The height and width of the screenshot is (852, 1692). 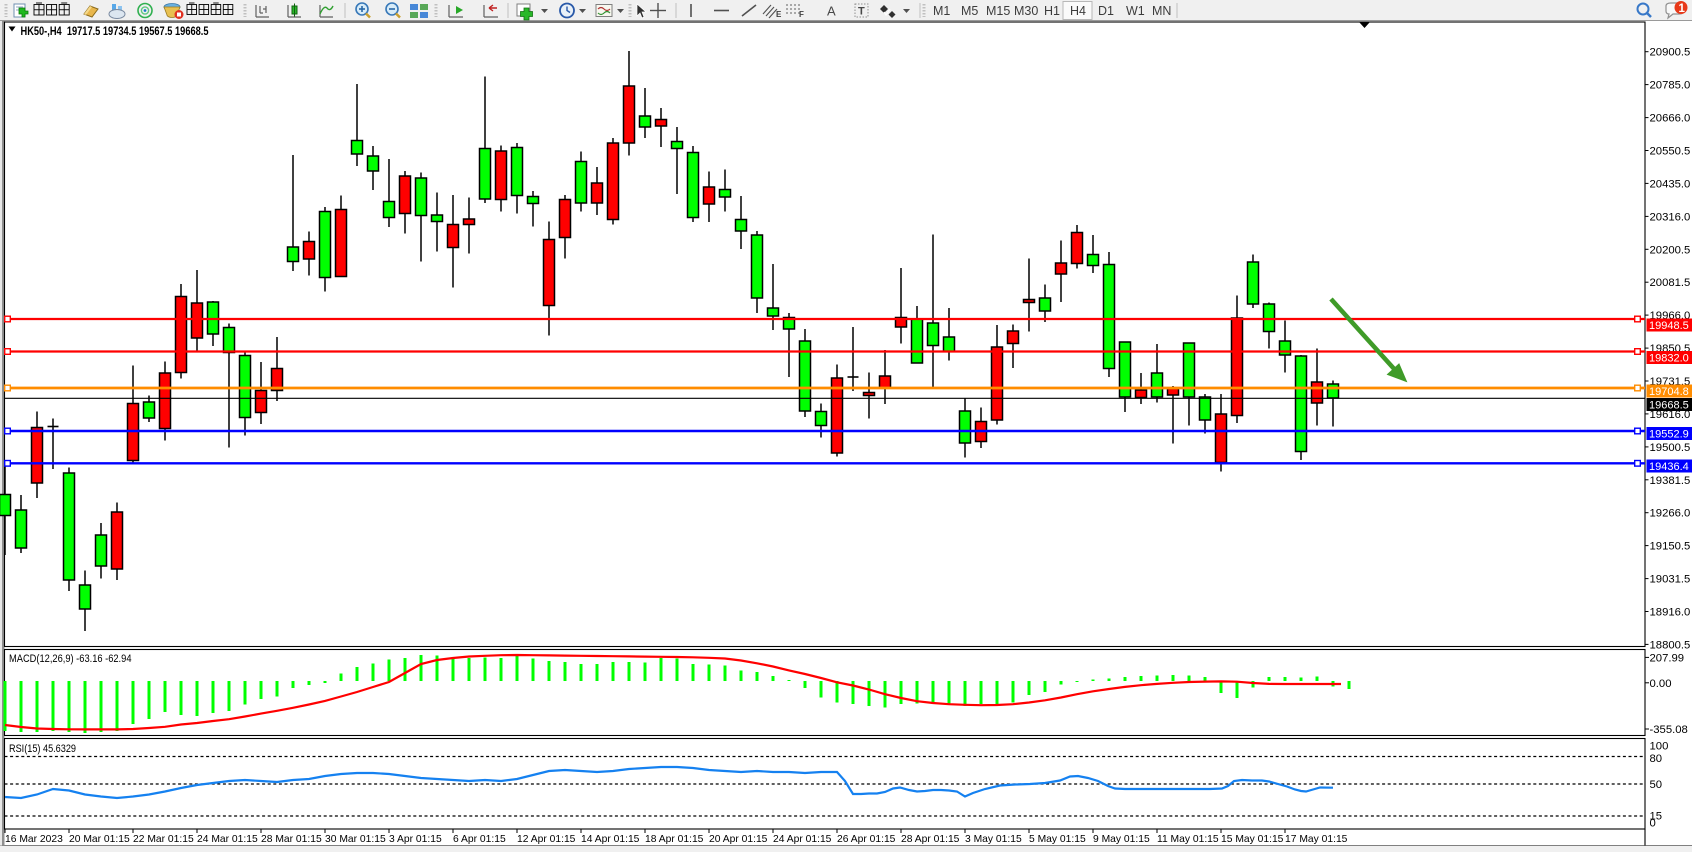 I want to click on svg-text:HK50-,H4 19717.5 19734.5 1956: HK50-,H4 19717.5 19734.5 19567.5 19668.5, so click(x=115, y=31).